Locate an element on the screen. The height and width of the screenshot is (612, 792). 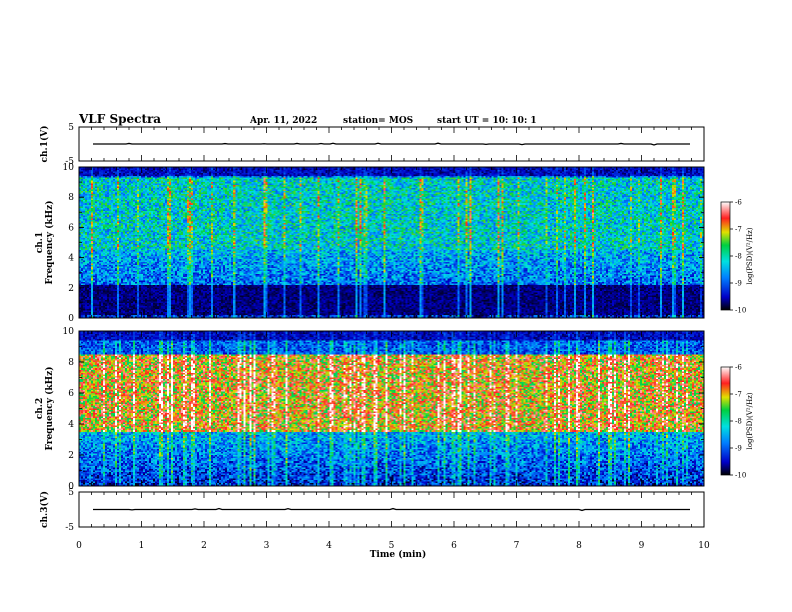
ch1-colorbar-gradient is located at coordinates (725, 256).